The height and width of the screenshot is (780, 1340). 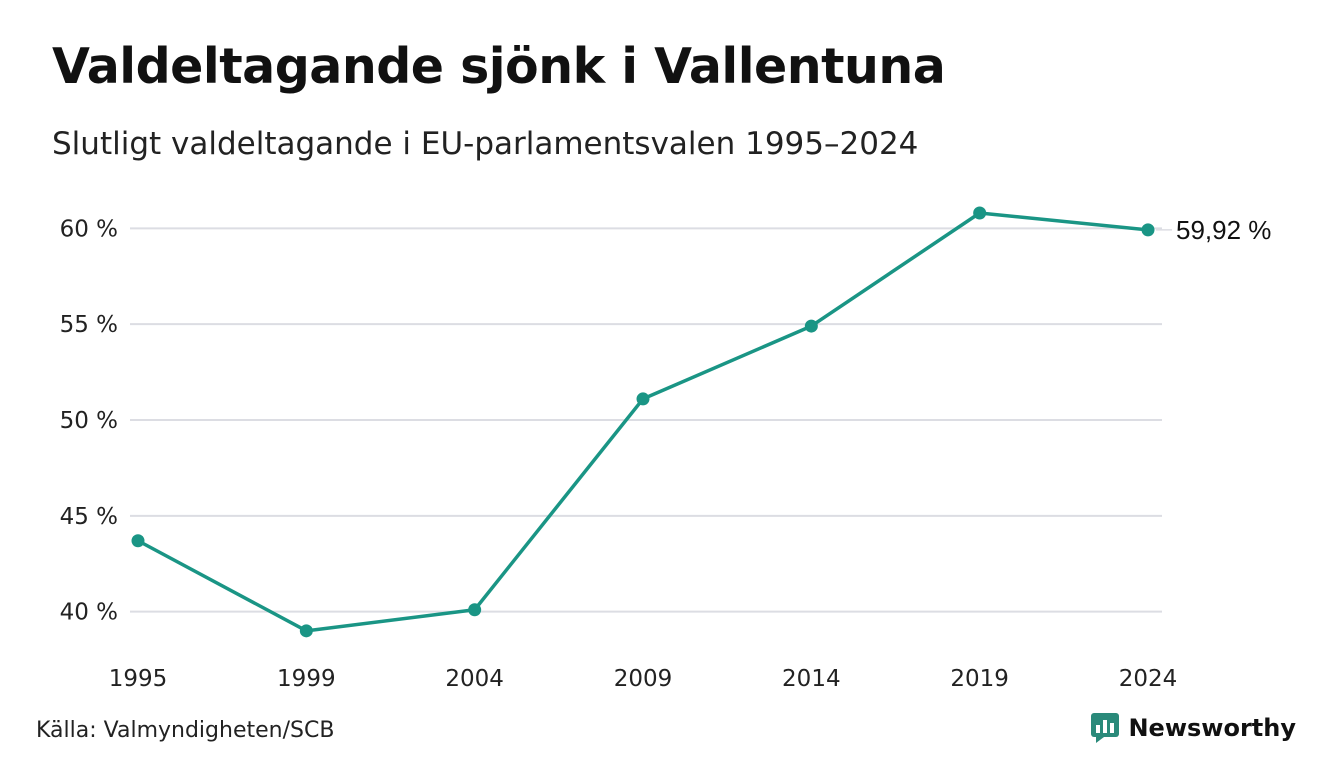 What do you see at coordinates (811, 679) in the screenshot?
I see `x-tick-label: 2014` at bounding box center [811, 679].